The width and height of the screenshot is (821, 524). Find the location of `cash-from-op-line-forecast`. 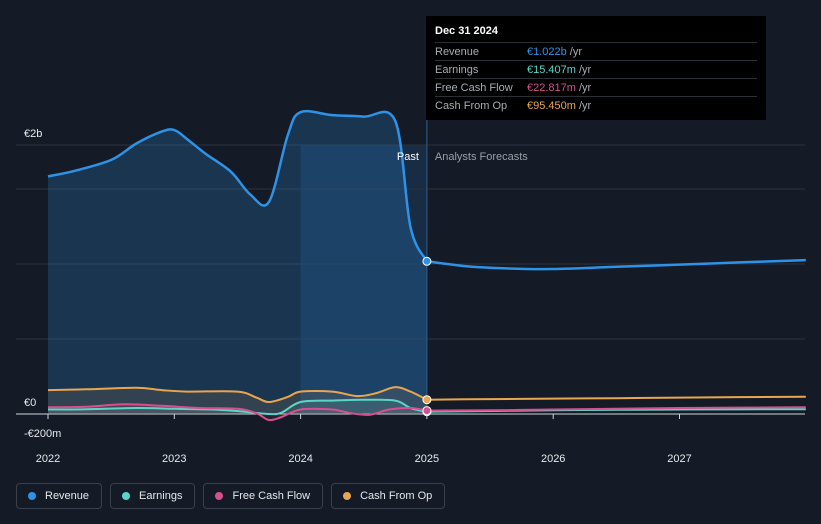

cash-from-op-line-forecast is located at coordinates (616, 398).